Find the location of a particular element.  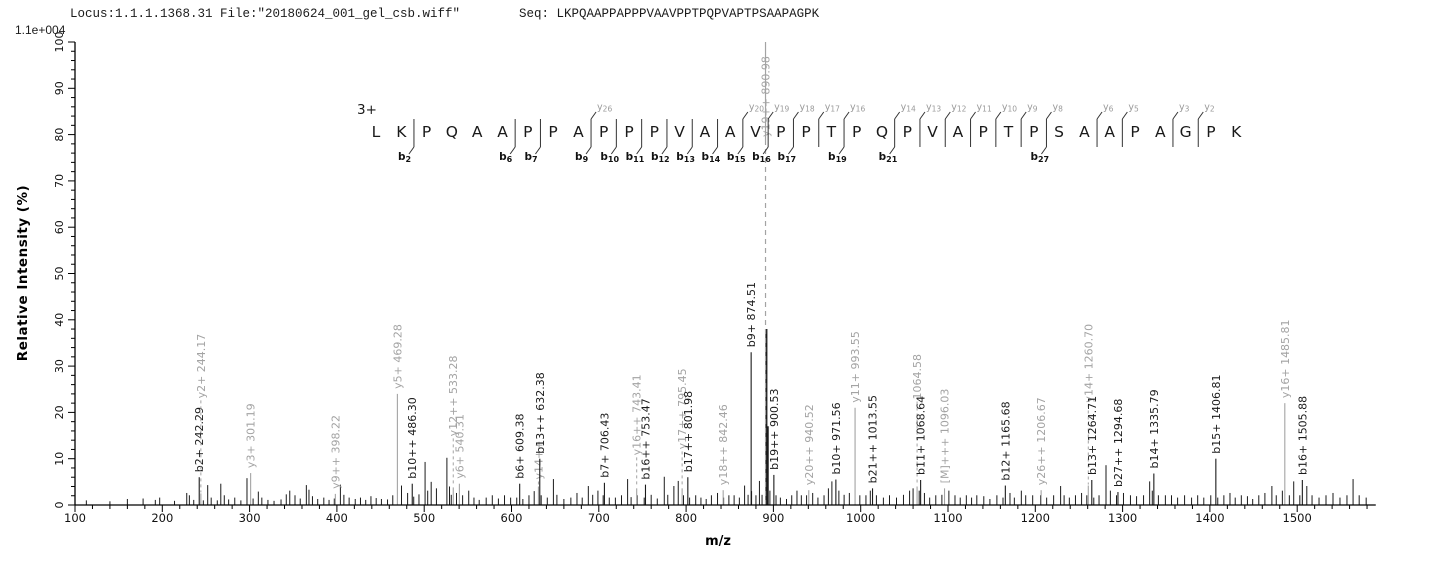

peak-label: y18++ 842.46 is located at coordinates (723, 444).